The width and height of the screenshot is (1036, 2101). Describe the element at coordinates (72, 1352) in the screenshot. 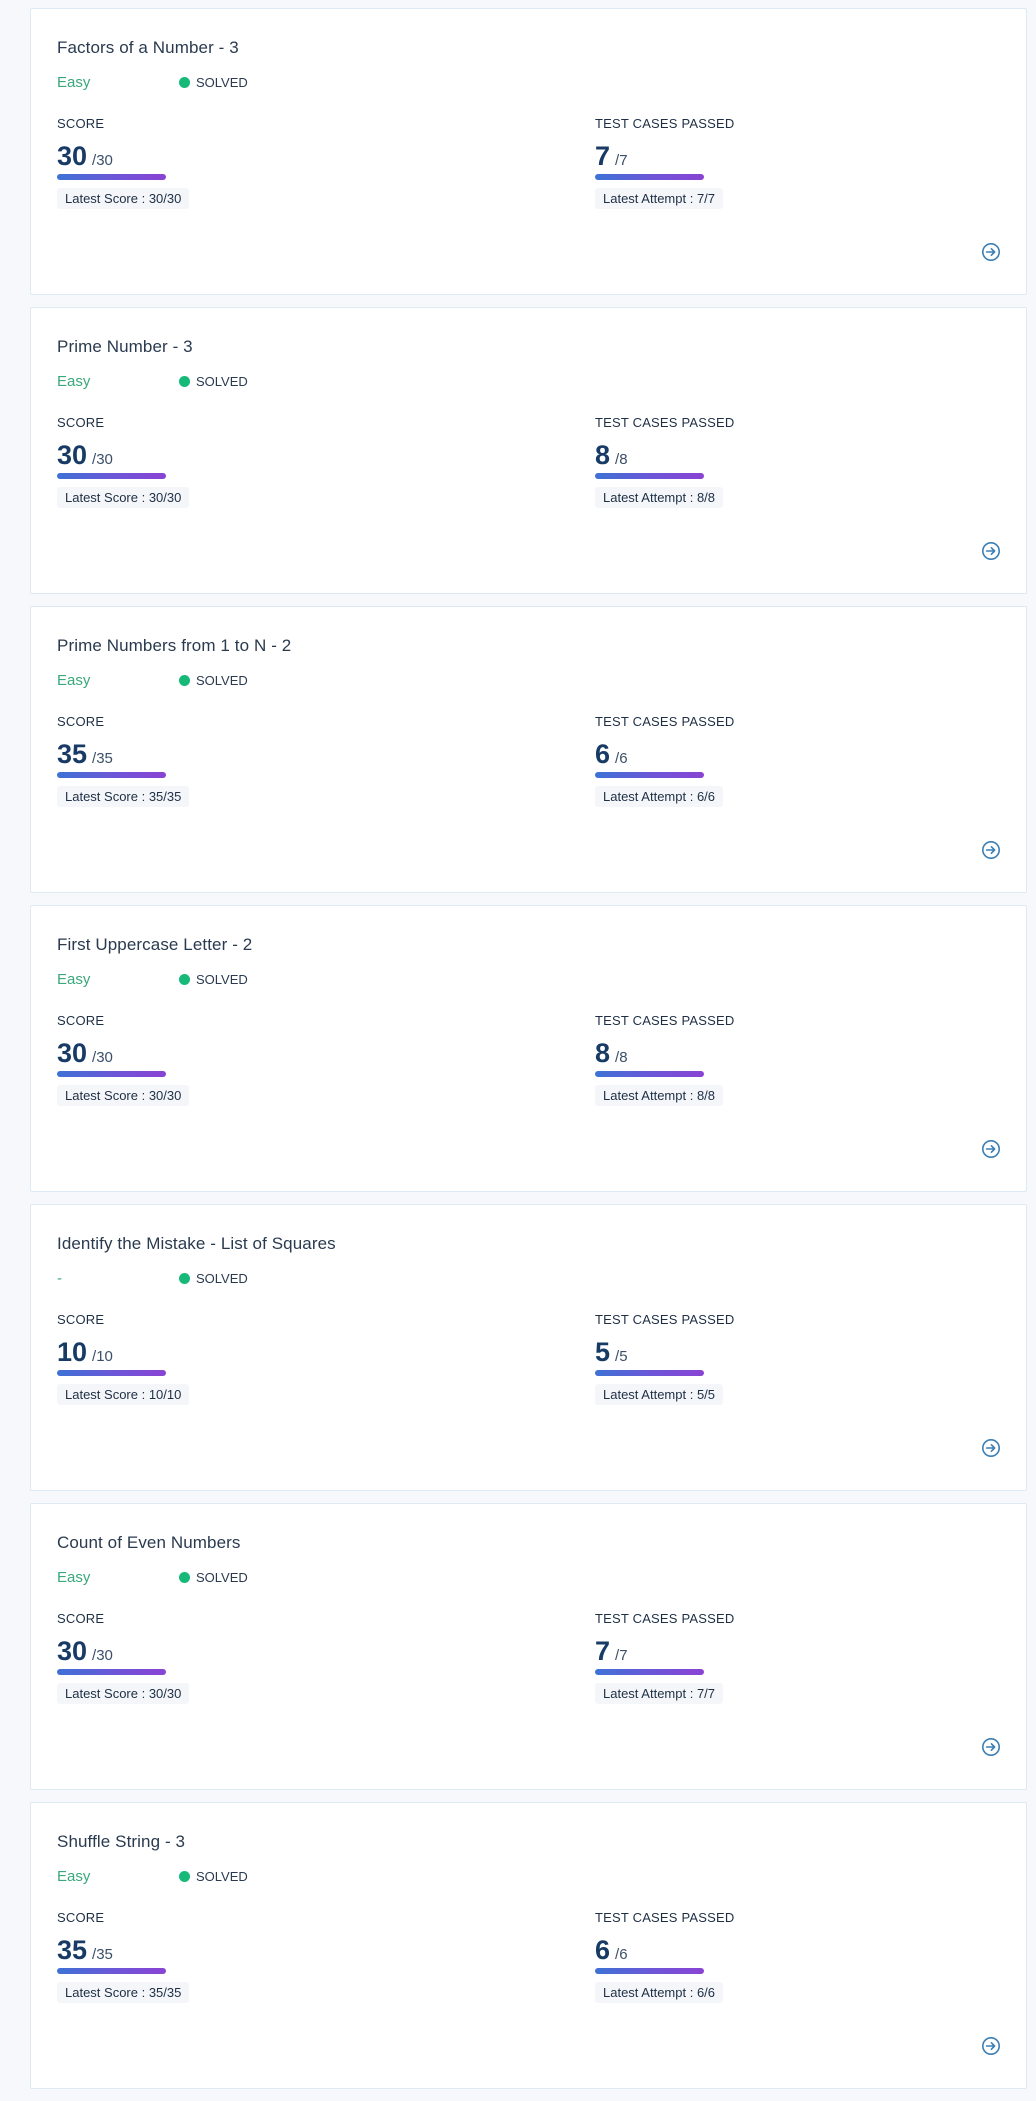

I see `score-value: 10` at that location.